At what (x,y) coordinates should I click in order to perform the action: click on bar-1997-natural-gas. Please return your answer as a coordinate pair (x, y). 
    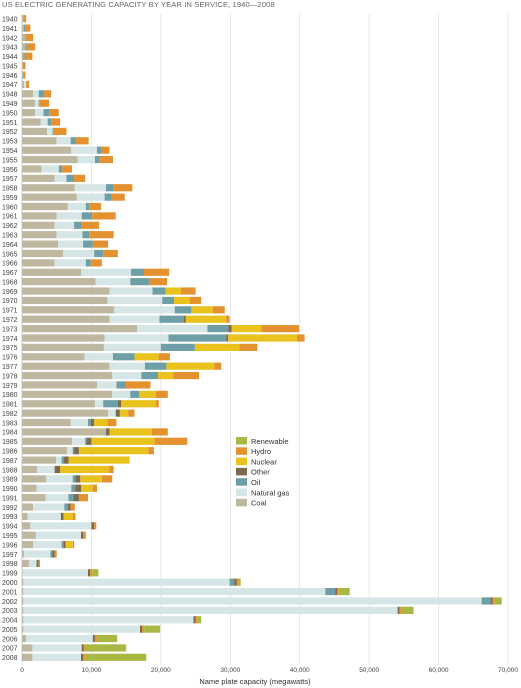
    Looking at the image, I should click on (37, 554).